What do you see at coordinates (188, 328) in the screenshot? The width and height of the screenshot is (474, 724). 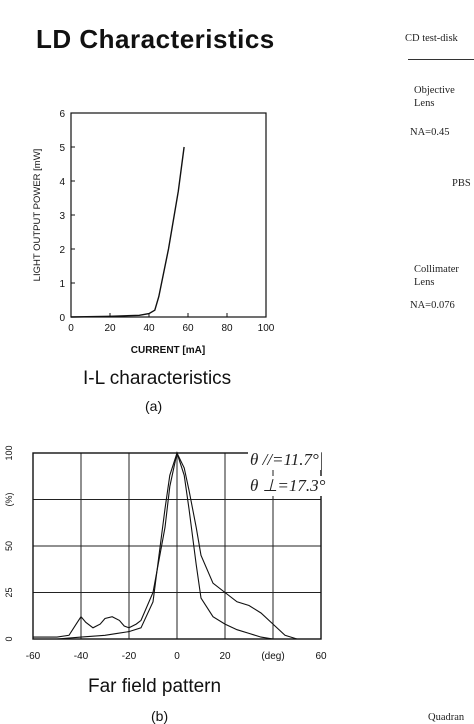 I see `il-x-tick-label: 60` at bounding box center [188, 328].